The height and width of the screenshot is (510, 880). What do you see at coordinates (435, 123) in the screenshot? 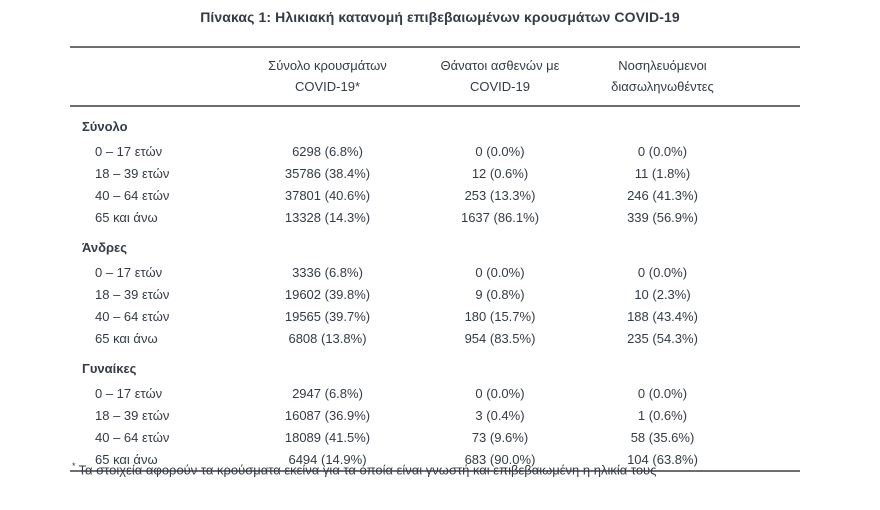
I see `section-header-total: Σύνολο` at bounding box center [435, 123].